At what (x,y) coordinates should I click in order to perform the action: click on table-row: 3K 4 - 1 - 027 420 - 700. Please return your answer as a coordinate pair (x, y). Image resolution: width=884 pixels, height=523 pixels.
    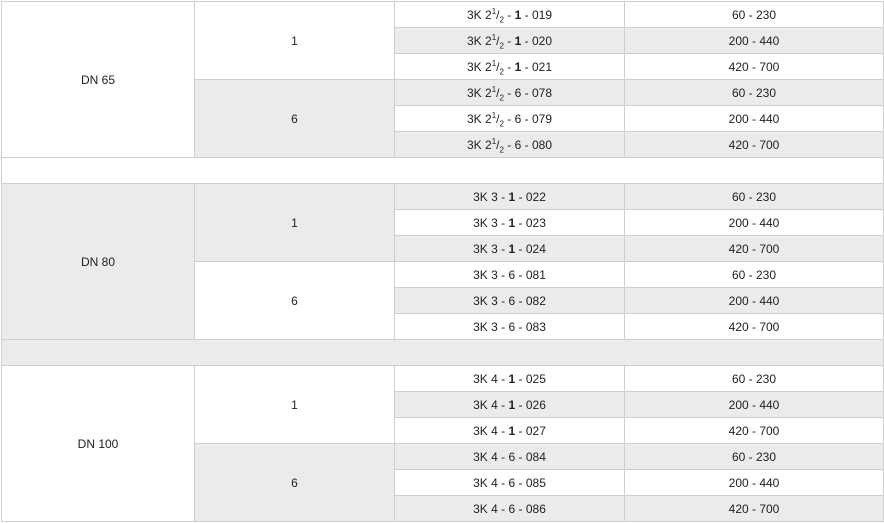
    Looking at the image, I should click on (443, 430).